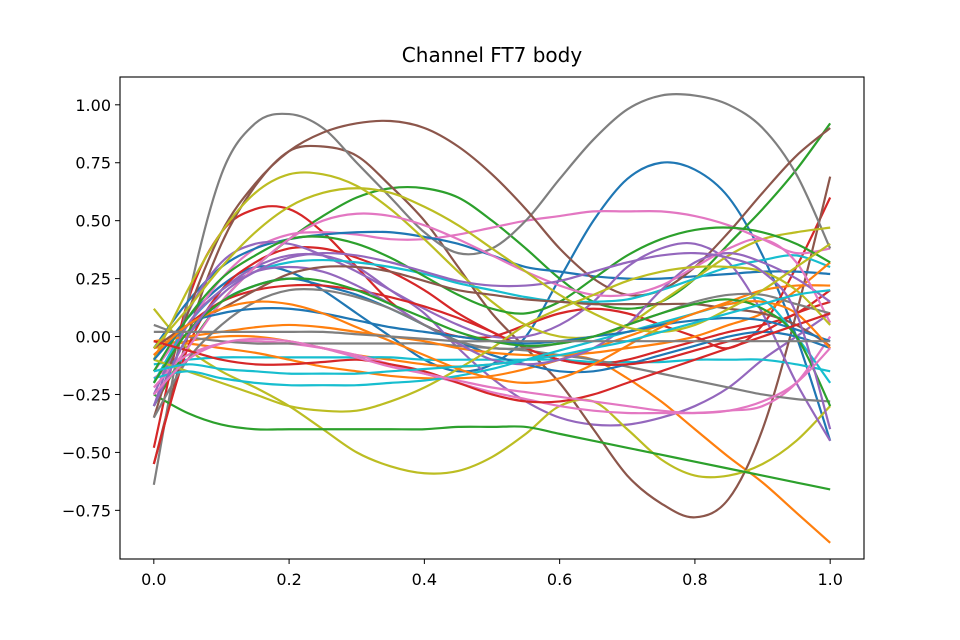  I want to click on x-tick-label: 1.0, so click(829, 579).